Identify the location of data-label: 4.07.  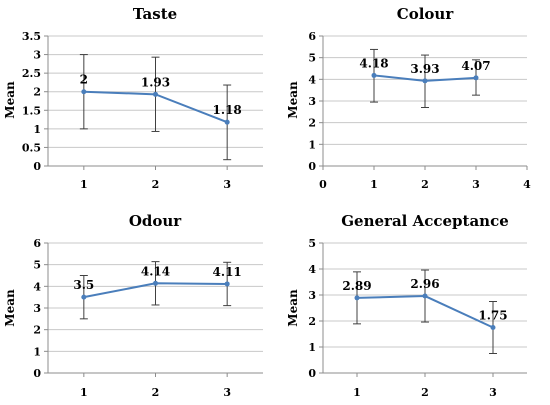
(475, 66).